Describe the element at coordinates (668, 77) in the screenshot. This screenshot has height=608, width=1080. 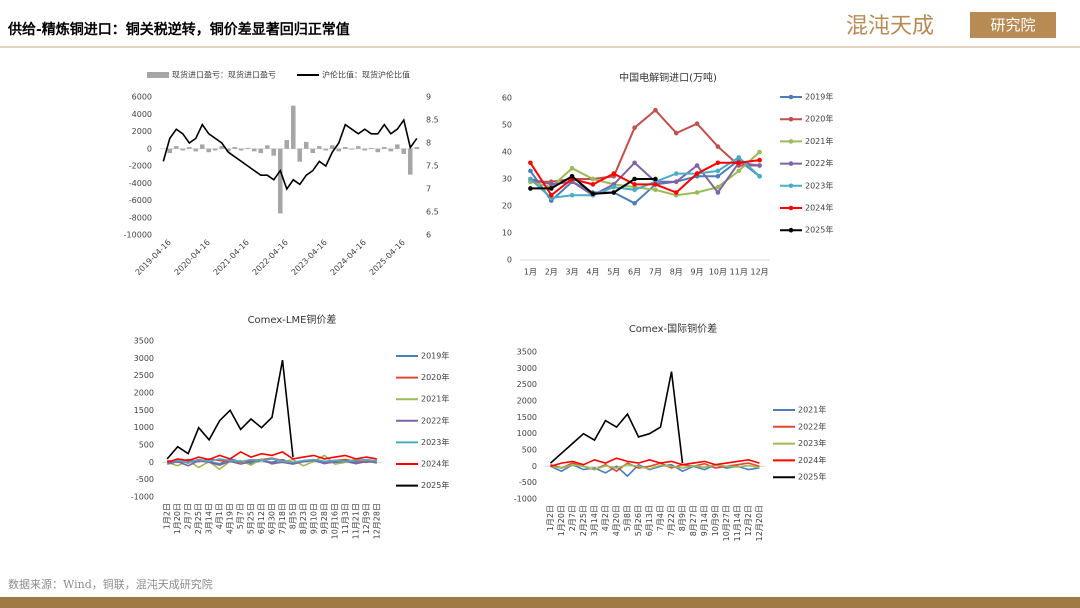
I see `chart-title: 中国电解铜进口(万吨)` at that location.